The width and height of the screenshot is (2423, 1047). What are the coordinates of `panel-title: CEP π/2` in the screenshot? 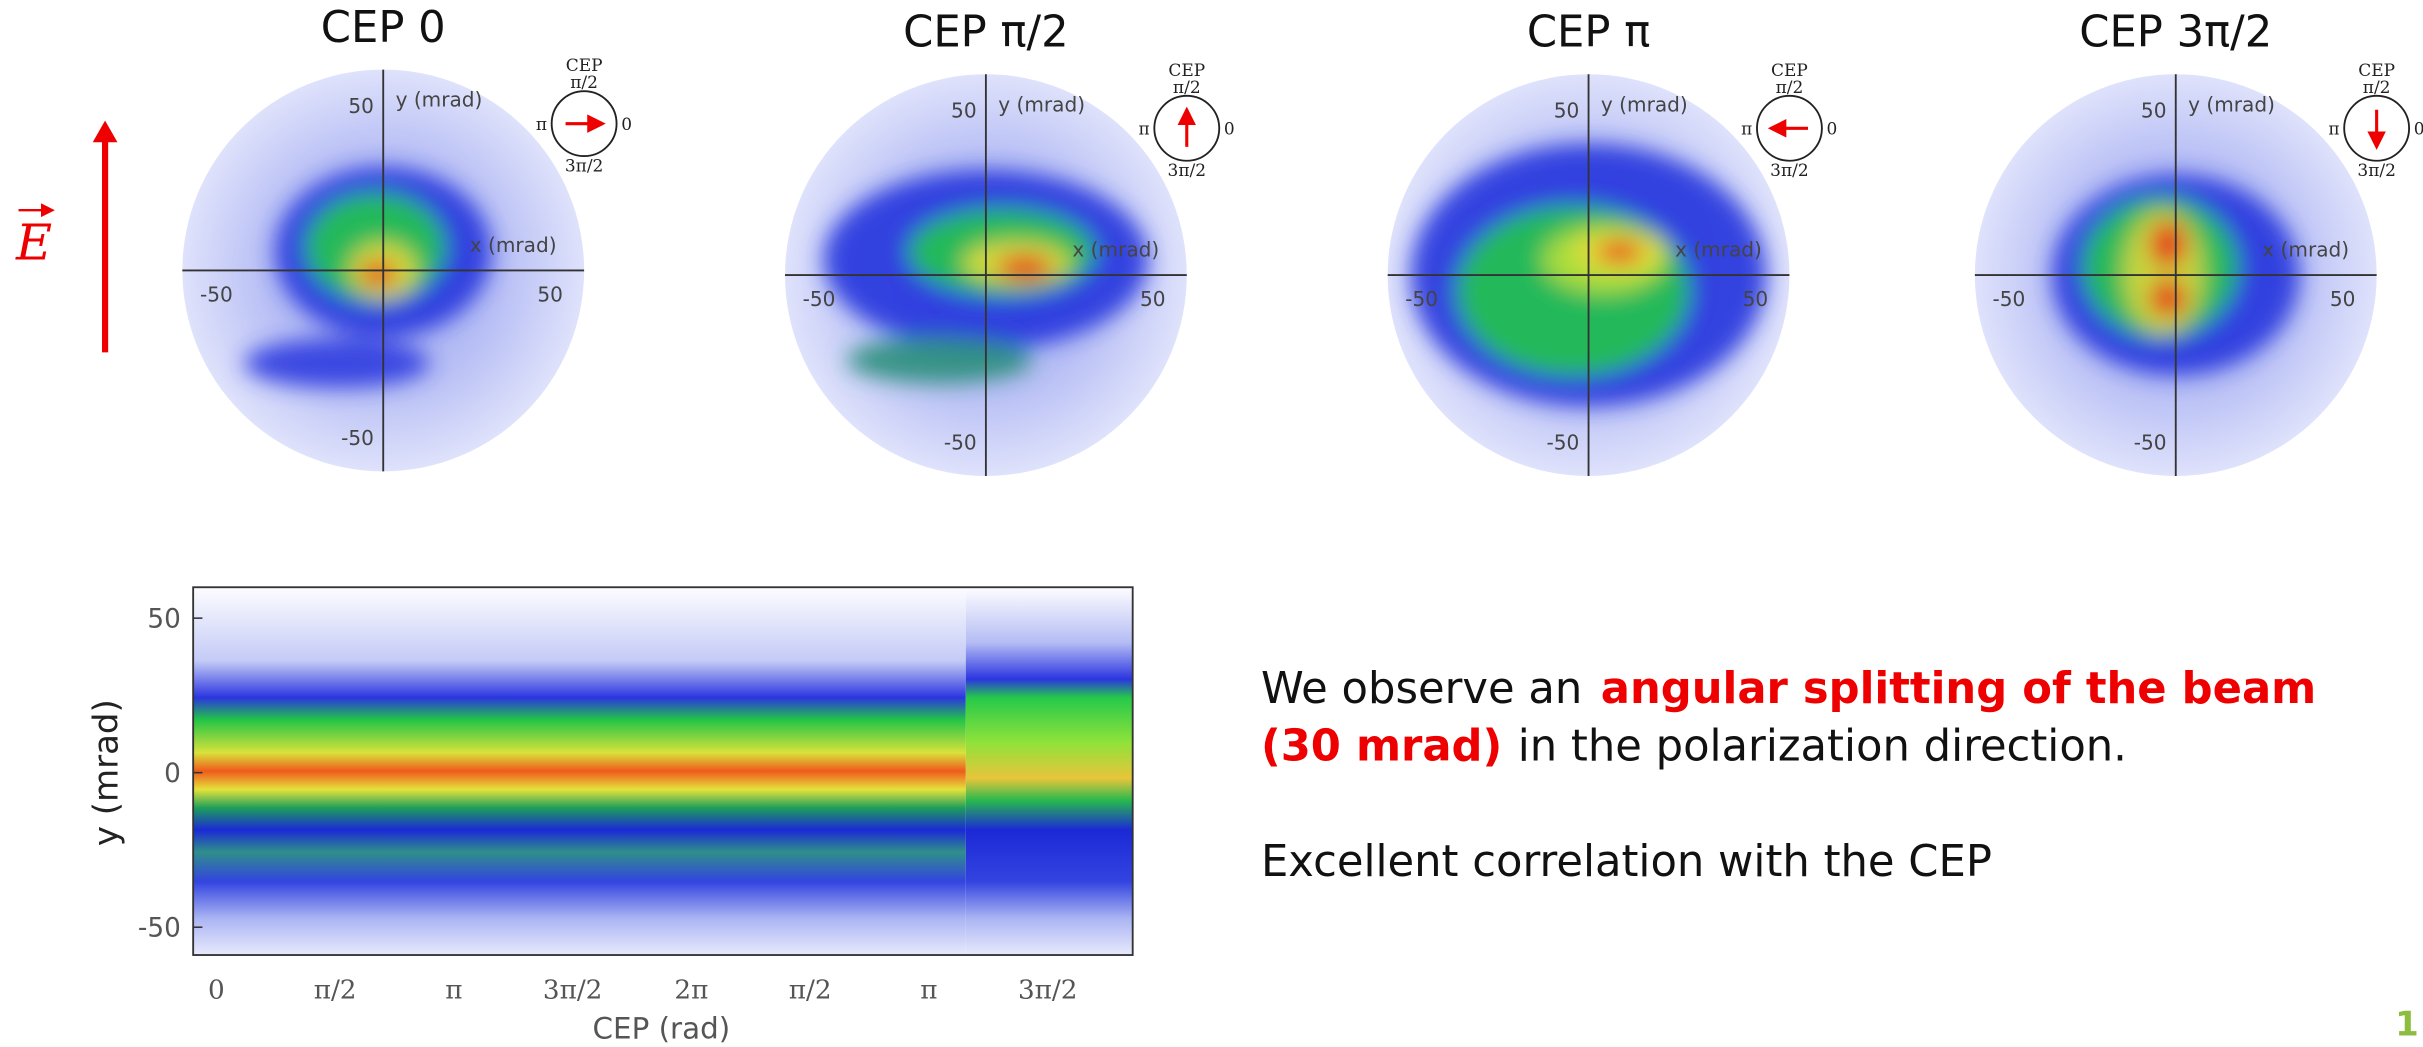 It's located at (985, 32).